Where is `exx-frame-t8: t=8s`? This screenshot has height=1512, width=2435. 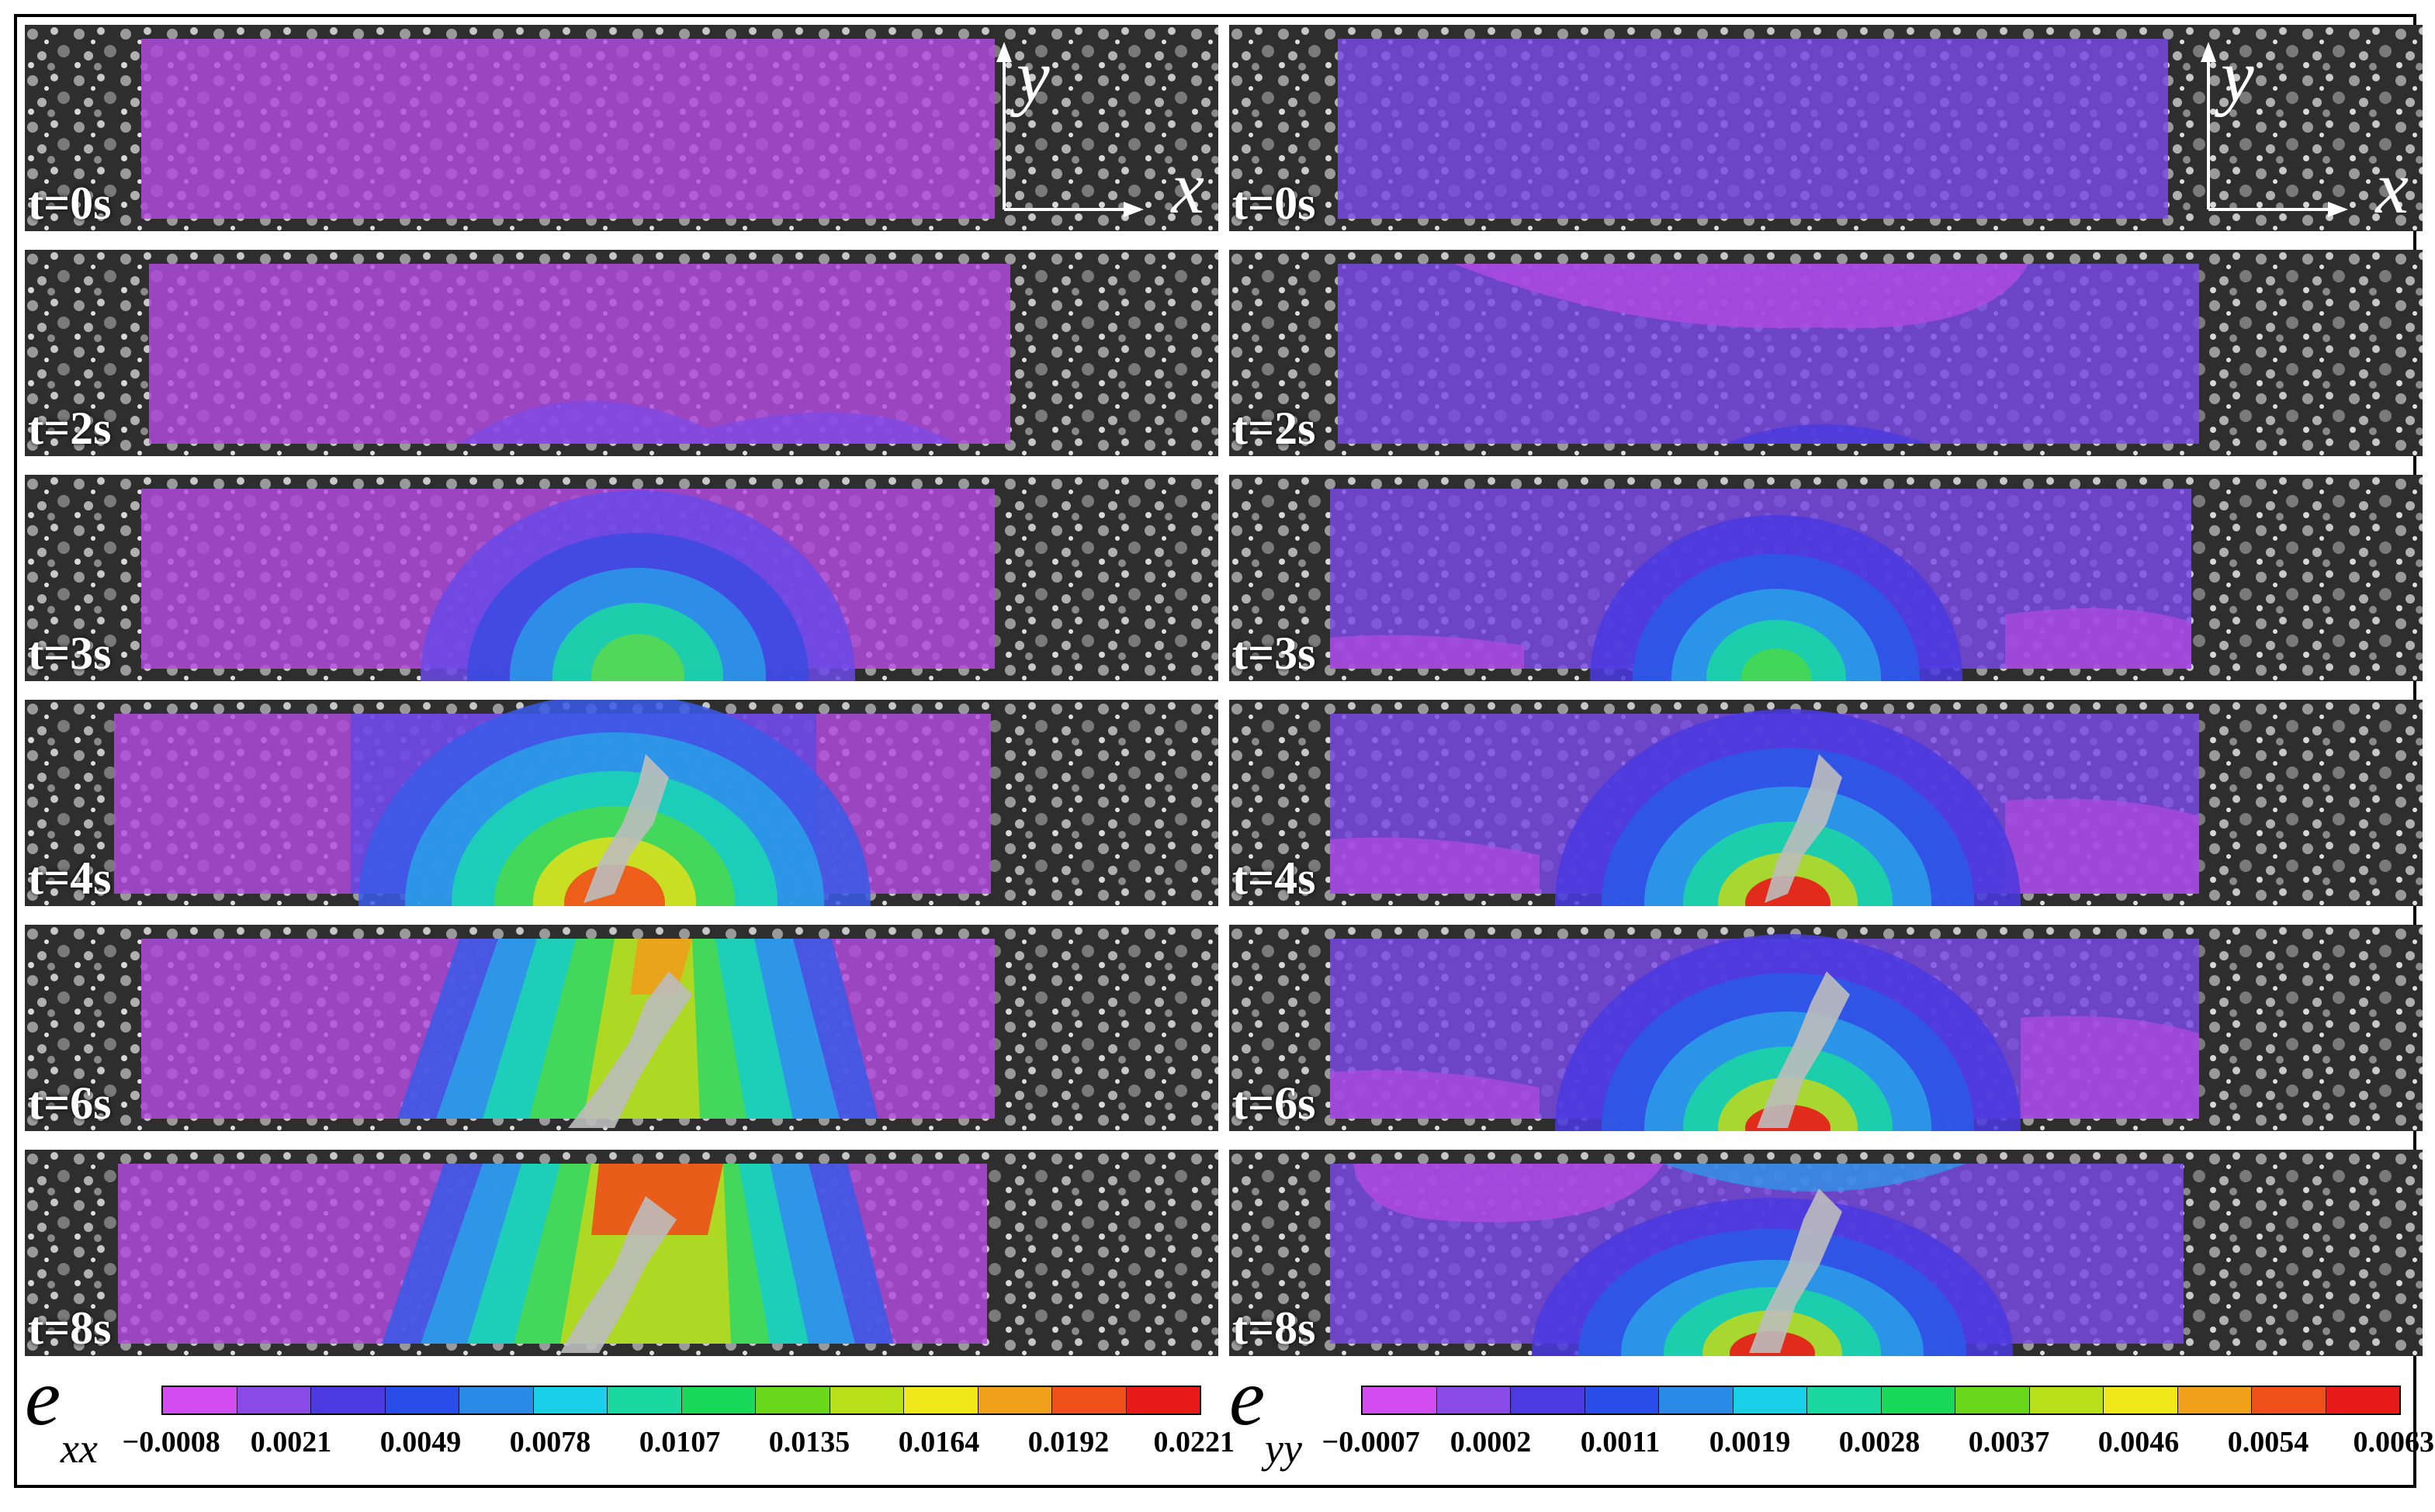
exx-frame-t8: t=8s is located at coordinates (621, 1253).